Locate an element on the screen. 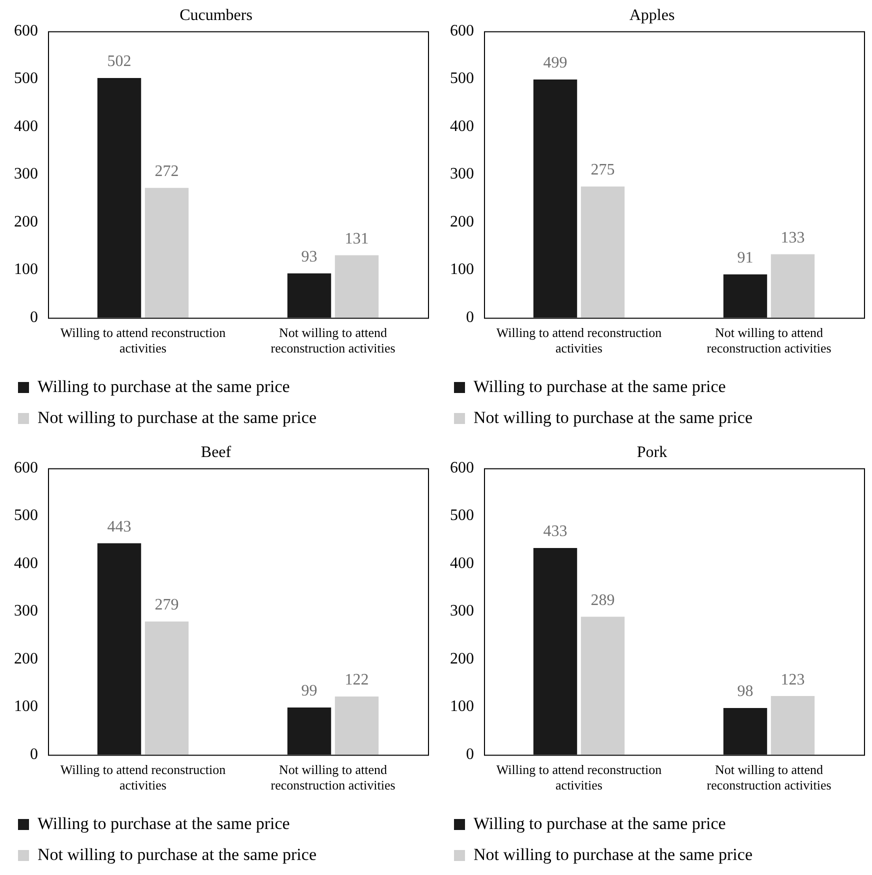 This screenshot has height=875, width=872. data-label: 502 is located at coordinates (119, 61).